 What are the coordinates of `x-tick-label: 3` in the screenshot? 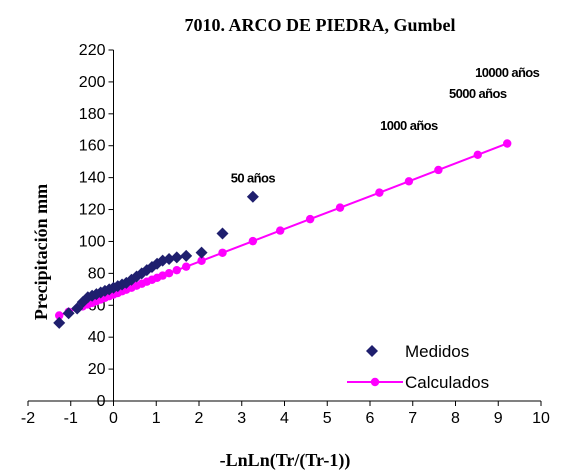 It's located at (241, 418).